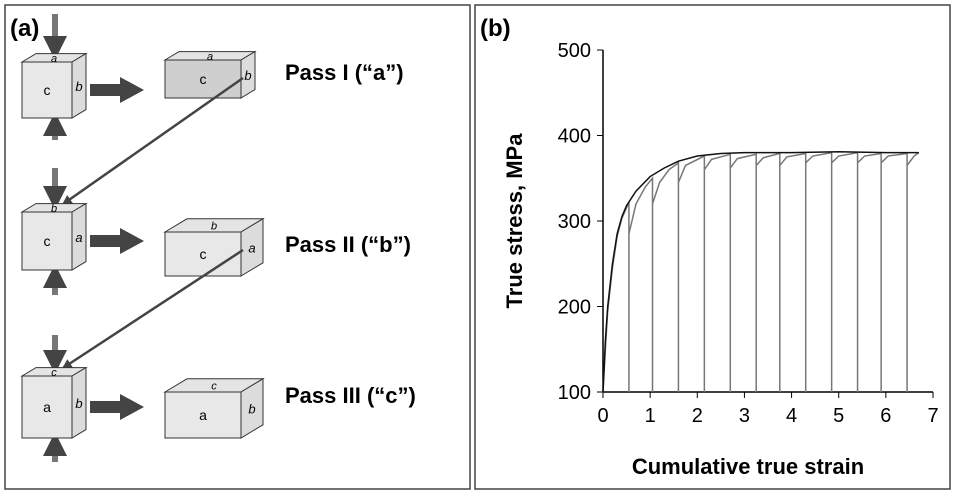 The height and width of the screenshot is (499, 955). What do you see at coordinates (574, 51) in the screenshot?
I see `y-tick-label: 500` at bounding box center [574, 51].